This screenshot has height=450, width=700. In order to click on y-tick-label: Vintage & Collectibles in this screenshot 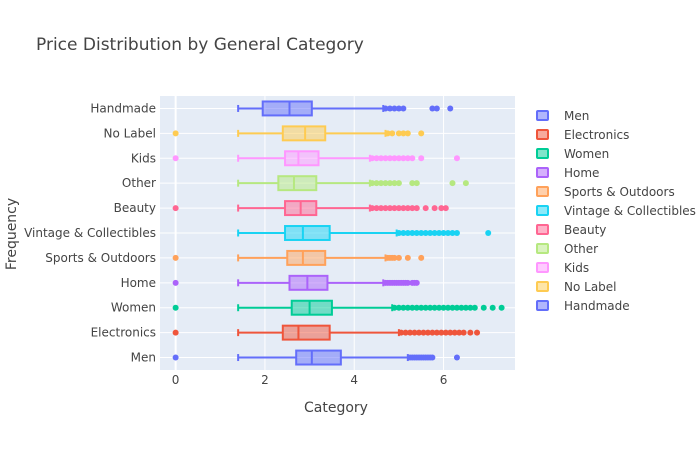, I will do `click(90, 233)`.